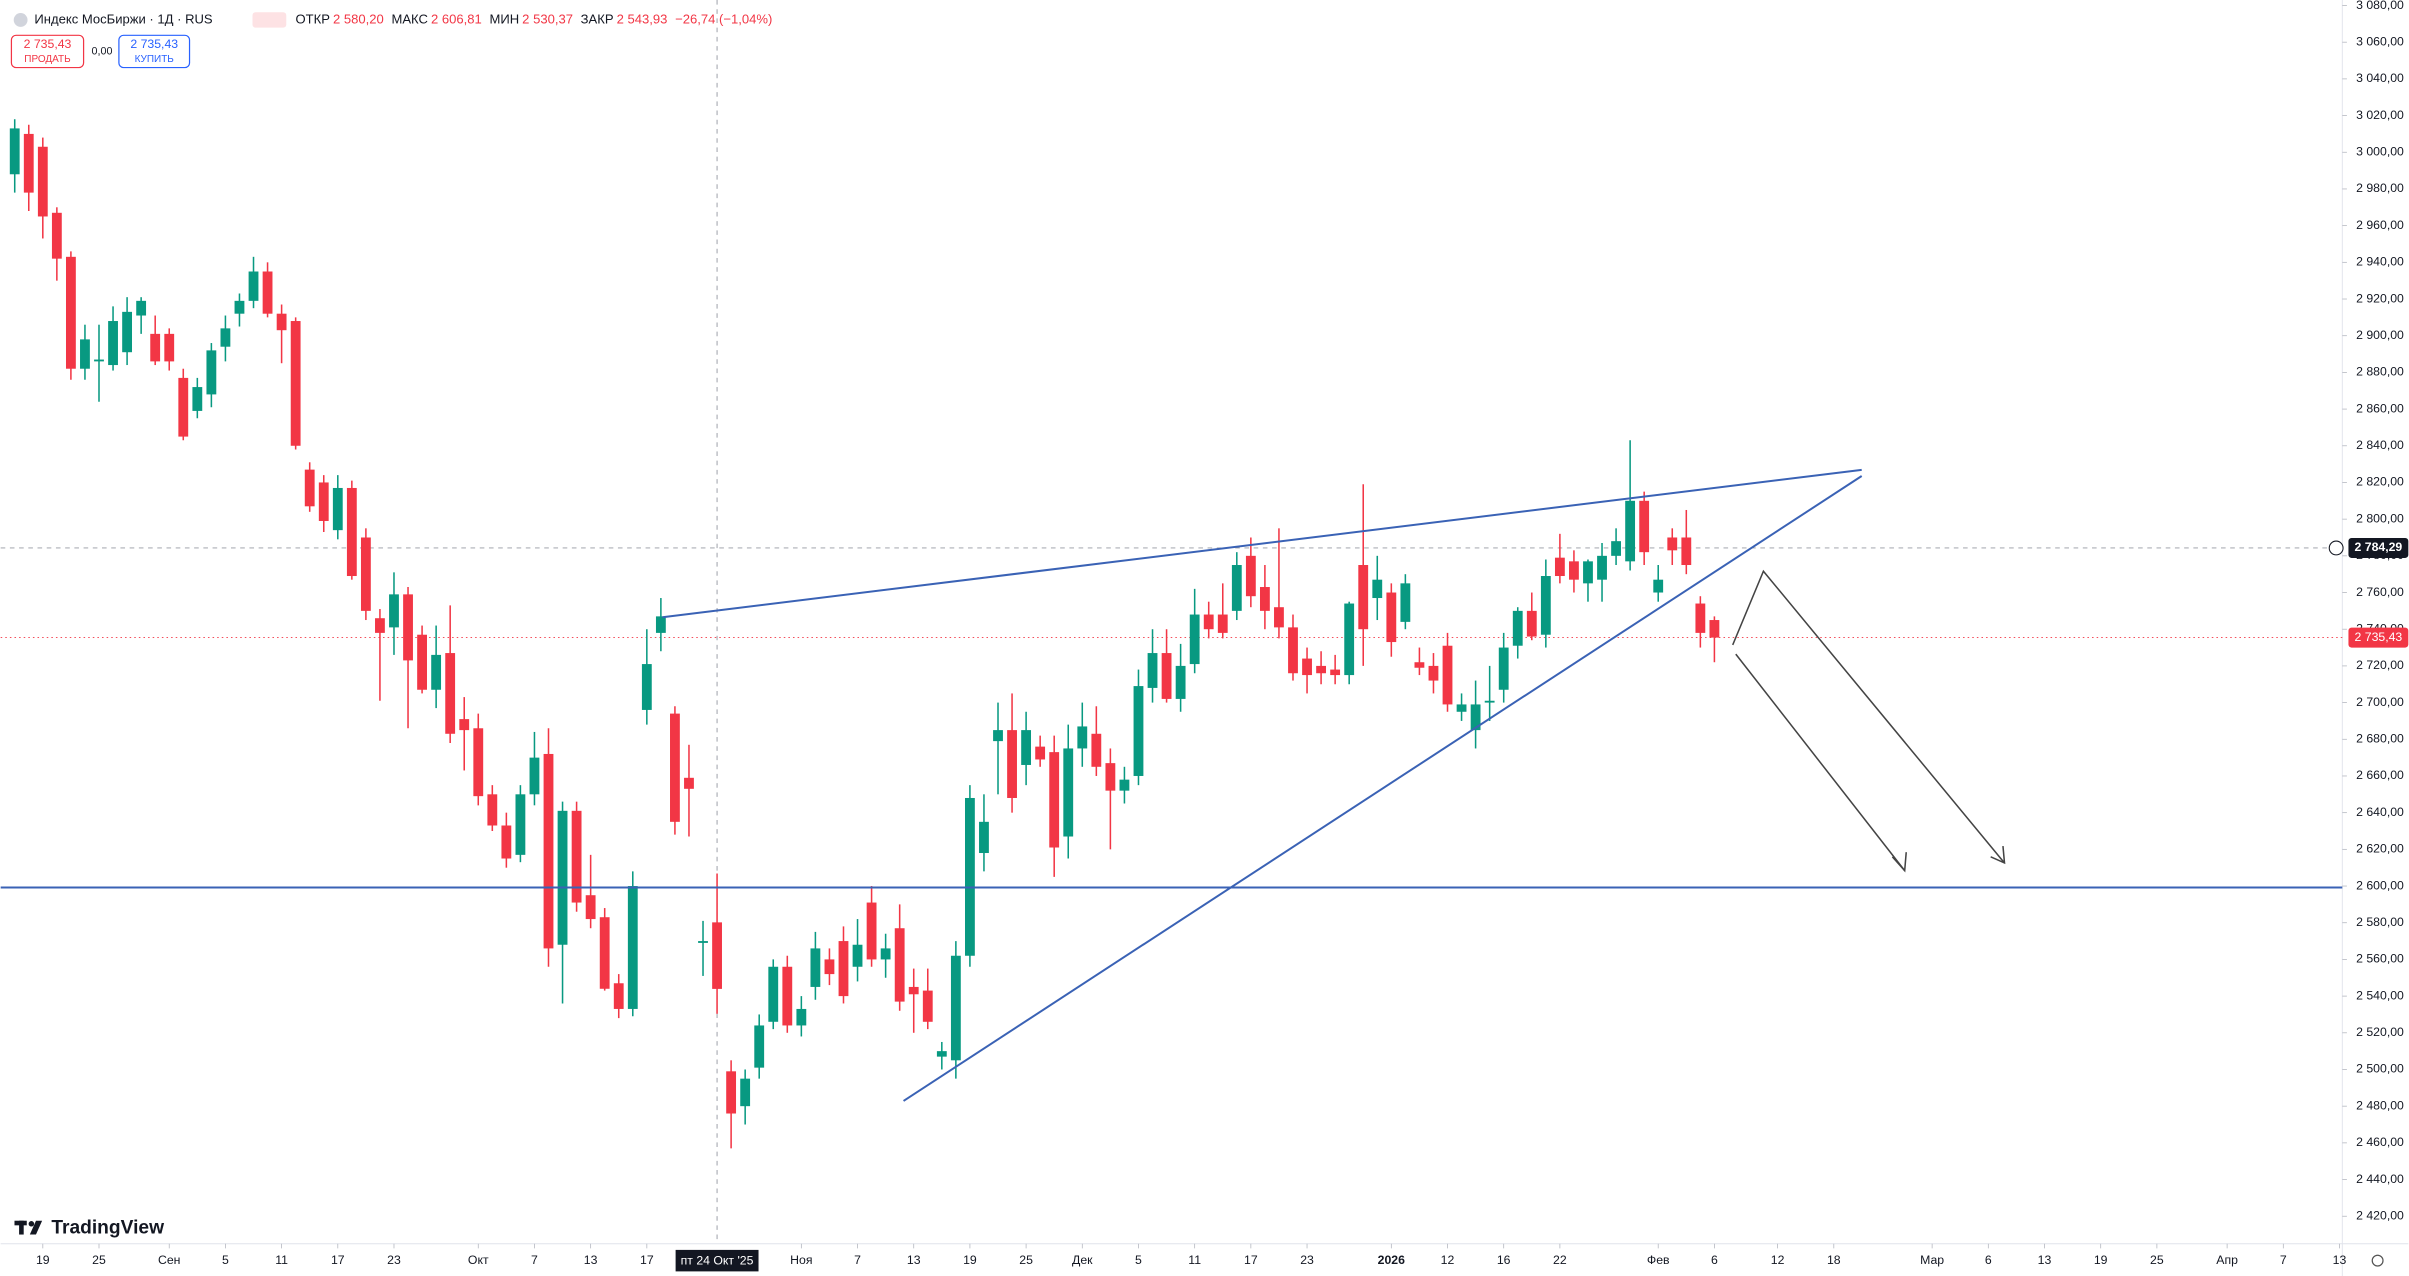 The height and width of the screenshot is (1276, 2409). I want to click on x-tick-label: Фев, so click(1658, 1260).